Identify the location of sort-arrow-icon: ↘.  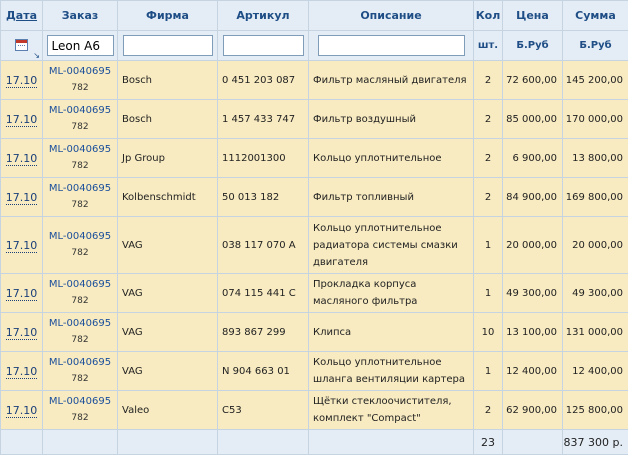
(36, 55).